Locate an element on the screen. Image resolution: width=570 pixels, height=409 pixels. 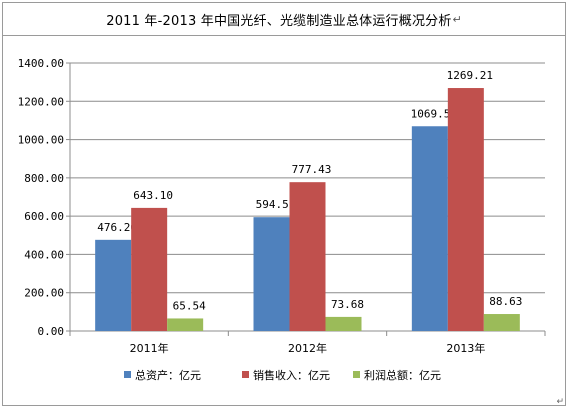
y-tick-label: 0.00 is located at coordinates (51, 331).